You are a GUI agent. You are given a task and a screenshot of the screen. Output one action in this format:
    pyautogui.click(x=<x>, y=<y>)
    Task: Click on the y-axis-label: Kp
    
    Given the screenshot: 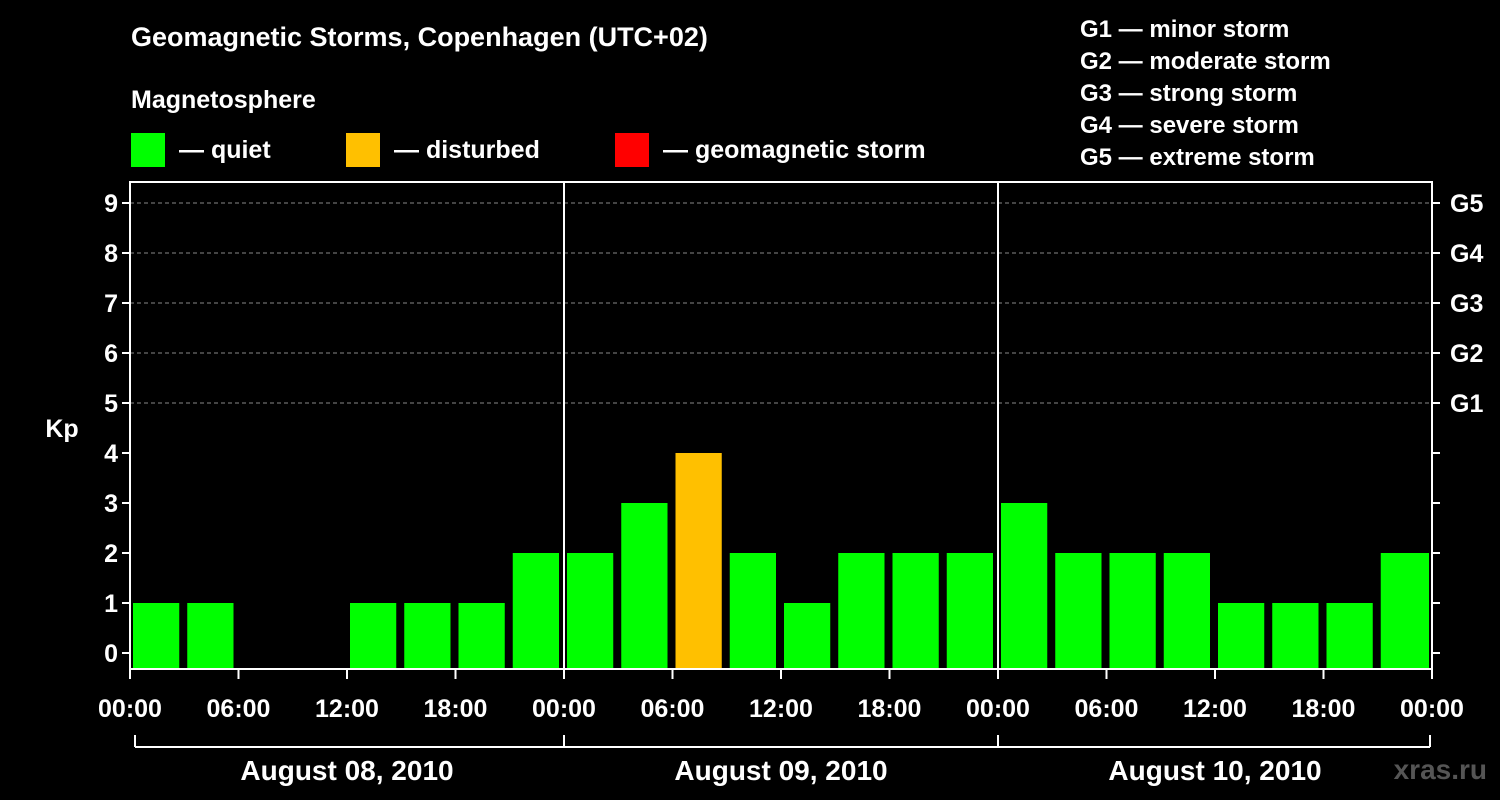 What is the action you would take?
    pyautogui.click(x=61, y=429)
    